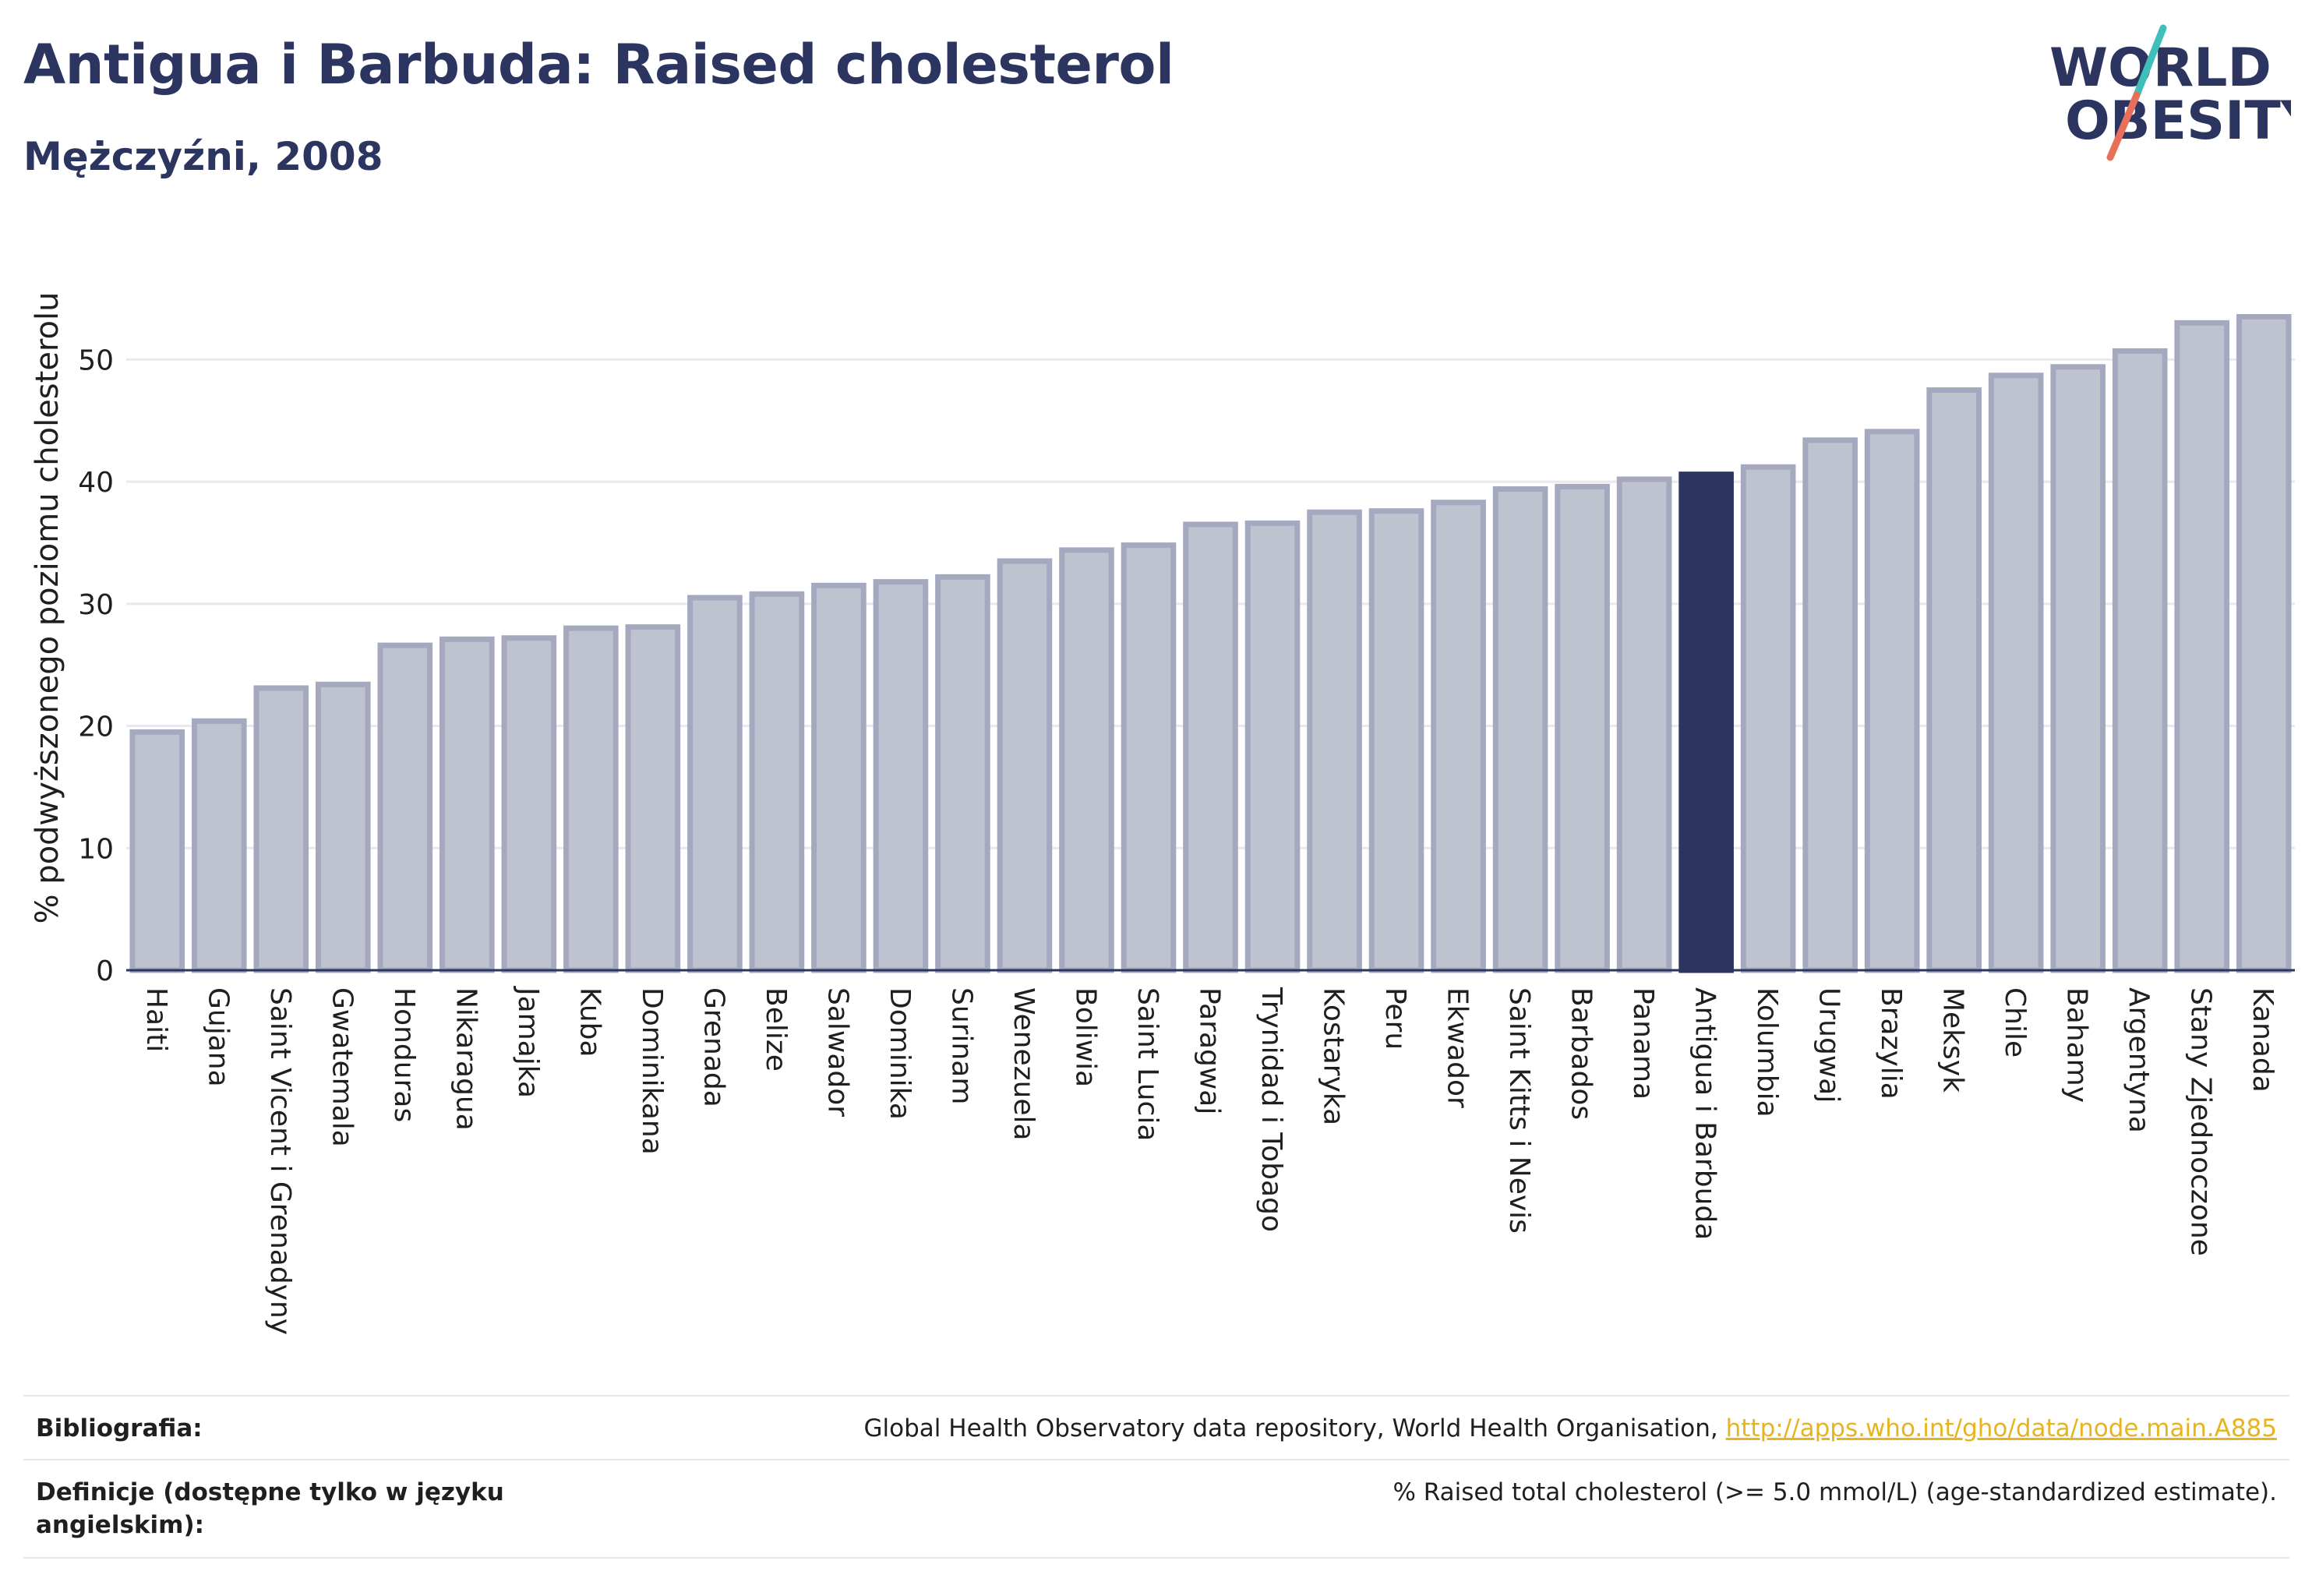 The height and width of the screenshot is (1596, 2305). I want to click on logo-slash-bottom, so click(2123, 126).